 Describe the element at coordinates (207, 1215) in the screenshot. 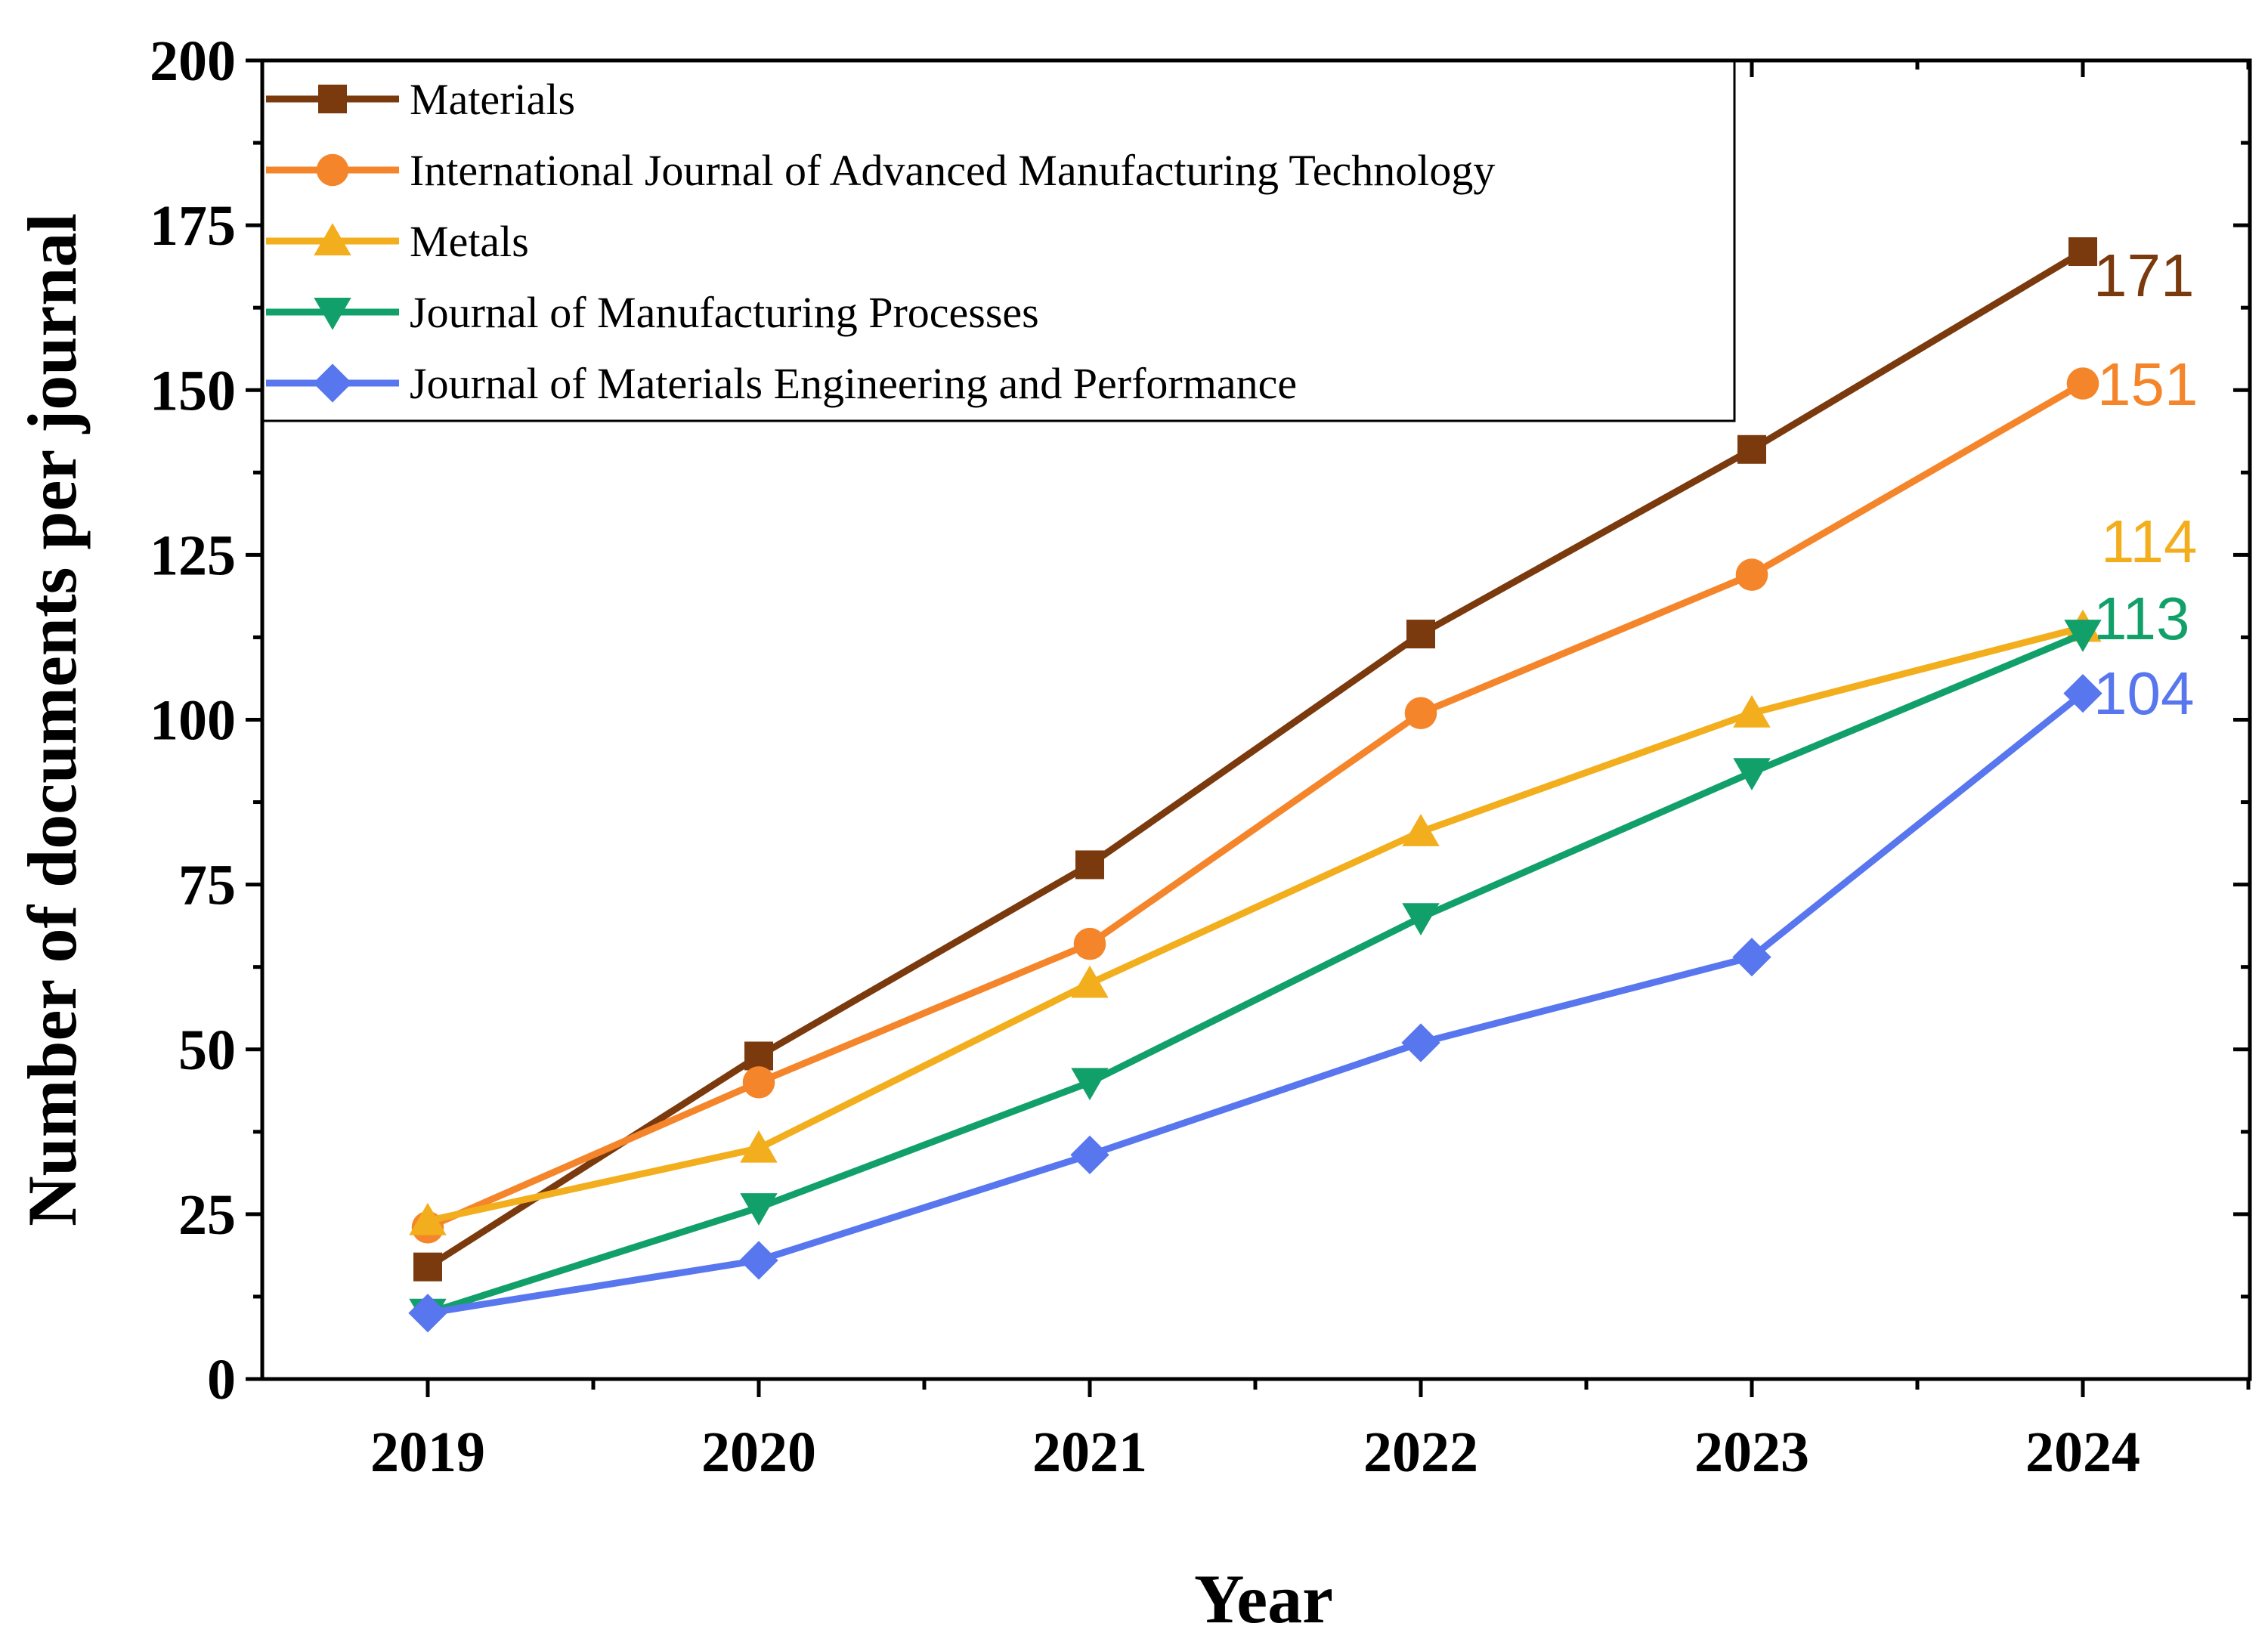

I see `y-tick-label: 25` at that location.